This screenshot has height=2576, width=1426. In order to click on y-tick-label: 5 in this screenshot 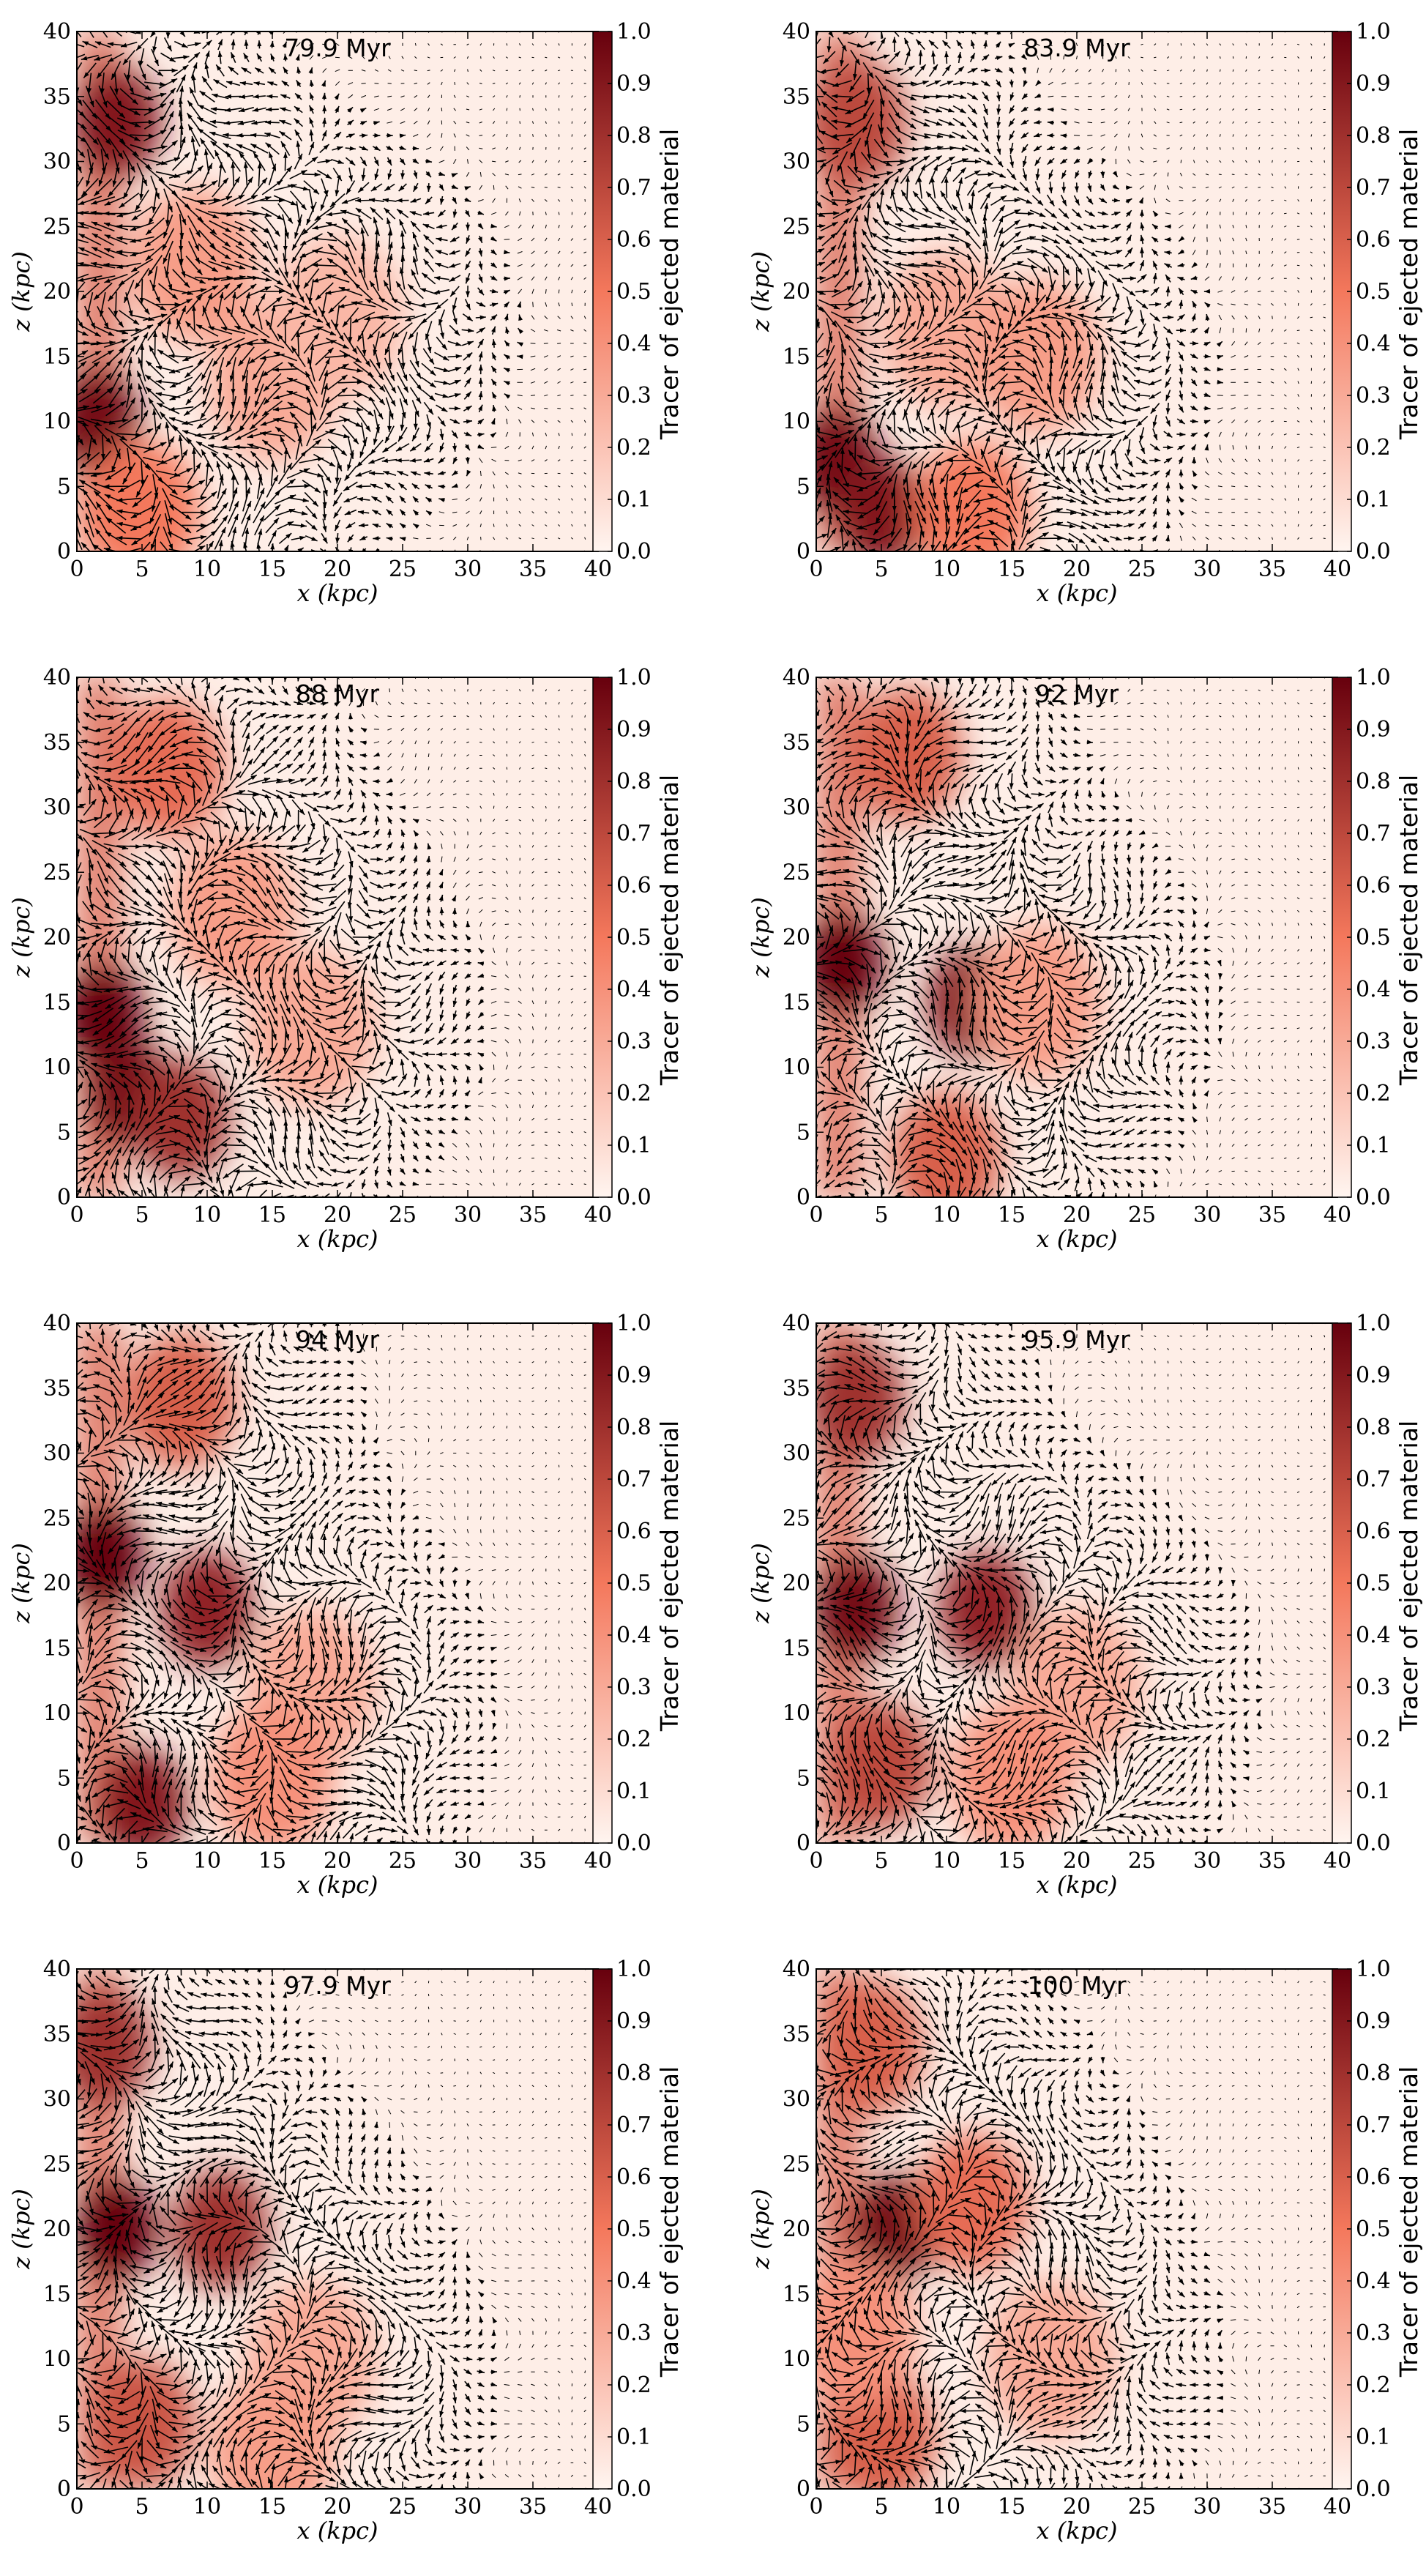, I will do `click(64, 486)`.